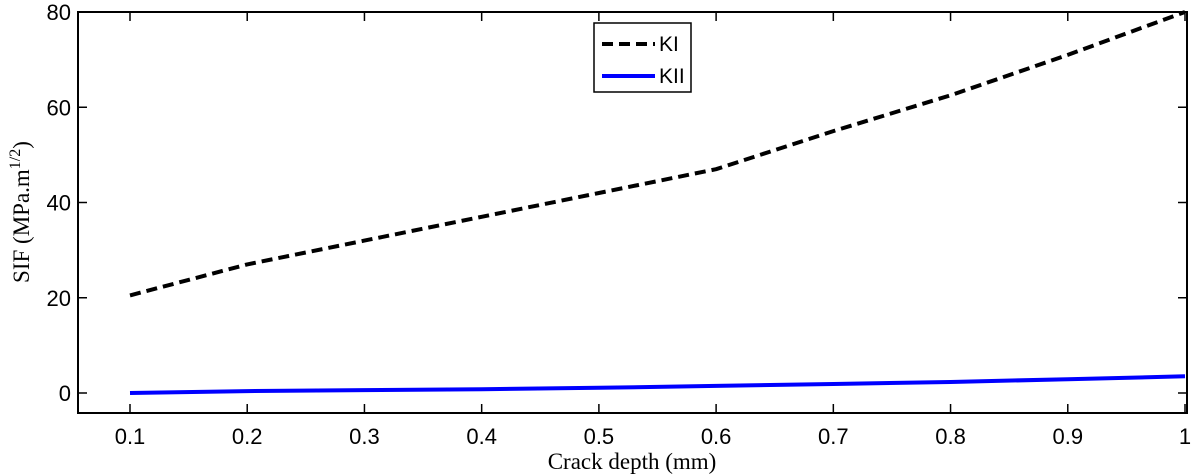 Image resolution: width=1200 pixels, height=474 pixels. Describe the element at coordinates (950, 436) in the screenshot. I see `x-tick-label: 0.8` at that location.